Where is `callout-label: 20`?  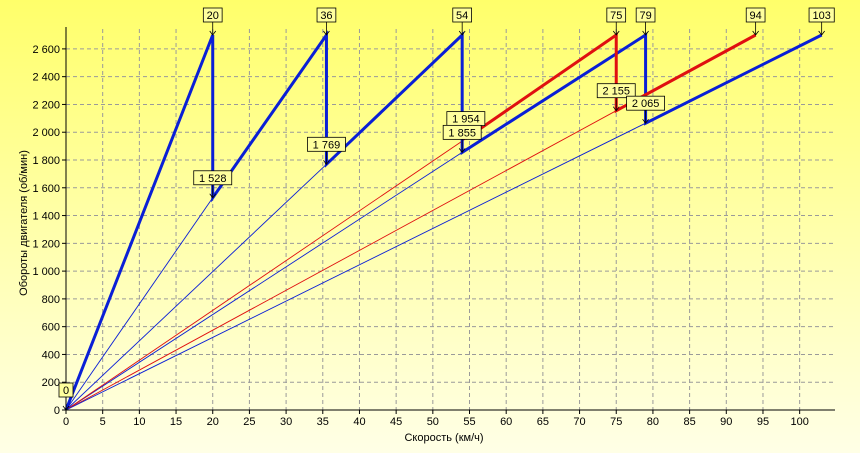
callout-label: 20 is located at coordinates (213, 16).